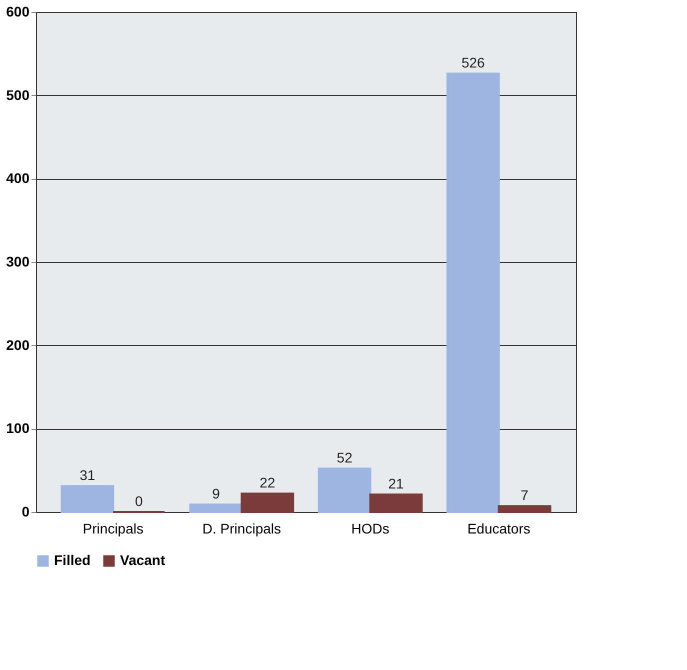 The height and width of the screenshot is (670, 687). What do you see at coordinates (18, 94) in the screenshot?
I see `y-tick-label: 500` at bounding box center [18, 94].